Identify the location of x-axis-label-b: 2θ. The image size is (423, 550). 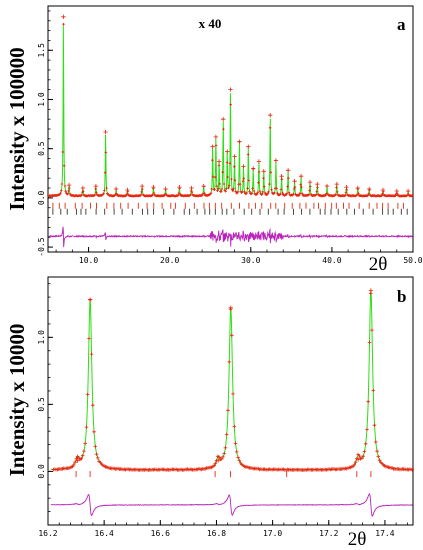
(357, 539).